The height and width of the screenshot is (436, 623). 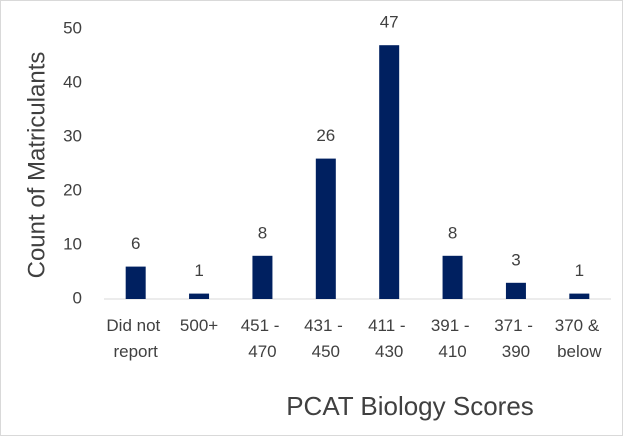 What do you see at coordinates (199, 325) in the screenshot?
I see `x-tick-label: 500+` at bounding box center [199, 325].